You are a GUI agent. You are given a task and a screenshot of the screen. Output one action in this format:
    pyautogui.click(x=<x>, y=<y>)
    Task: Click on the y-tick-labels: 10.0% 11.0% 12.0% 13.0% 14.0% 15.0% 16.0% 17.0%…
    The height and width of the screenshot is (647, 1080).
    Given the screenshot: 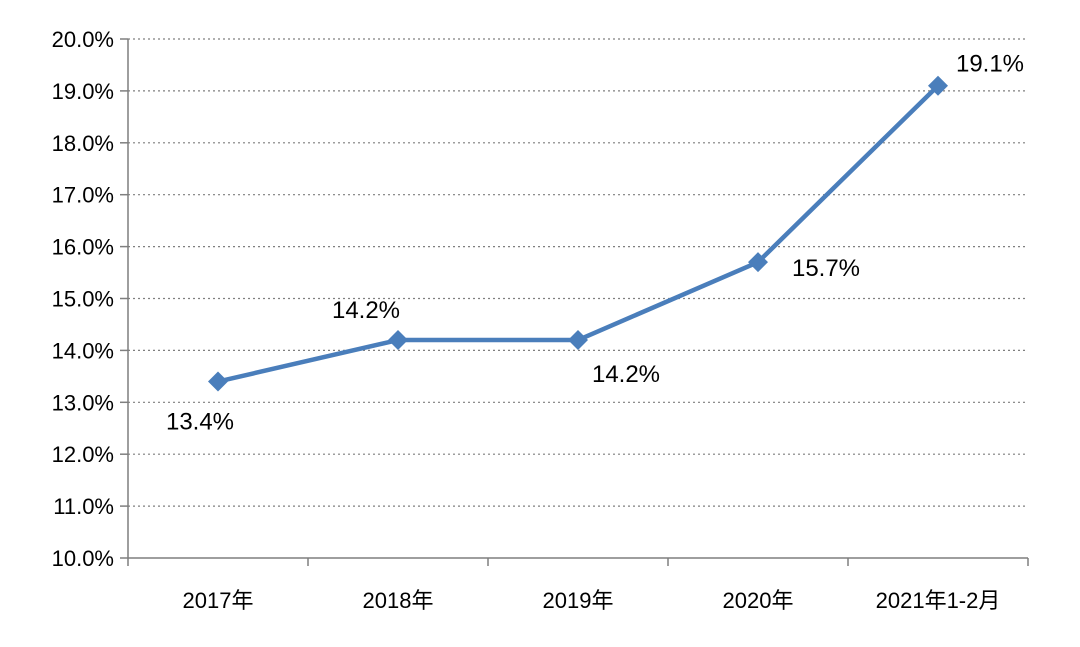 What is the action you would take?
    pyautogui.click(x=83, y=299)
    